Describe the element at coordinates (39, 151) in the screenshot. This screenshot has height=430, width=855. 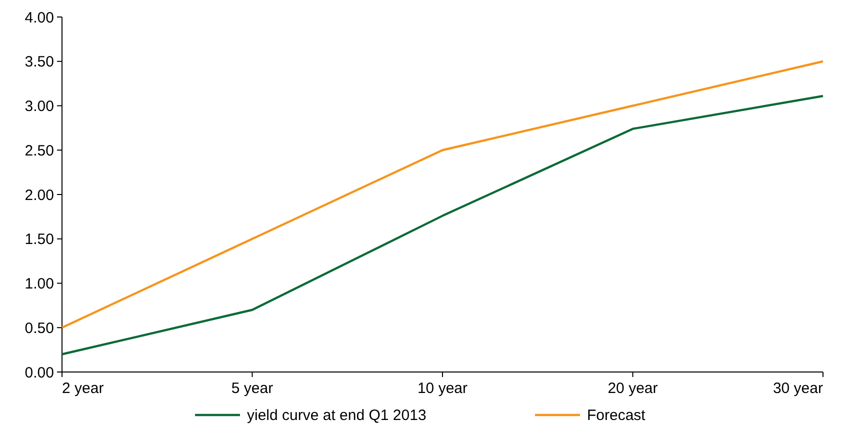
I see `y-tick-label: 2.50` at that location.